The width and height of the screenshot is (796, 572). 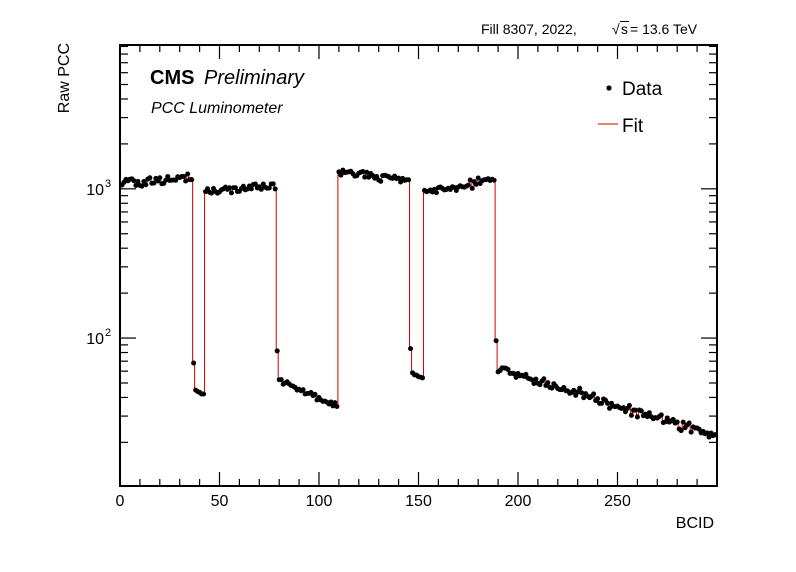 What do you see at coordinates (624, 29) in the screenshot?
I see `energy-s: s` at bounding box center [624, 29].